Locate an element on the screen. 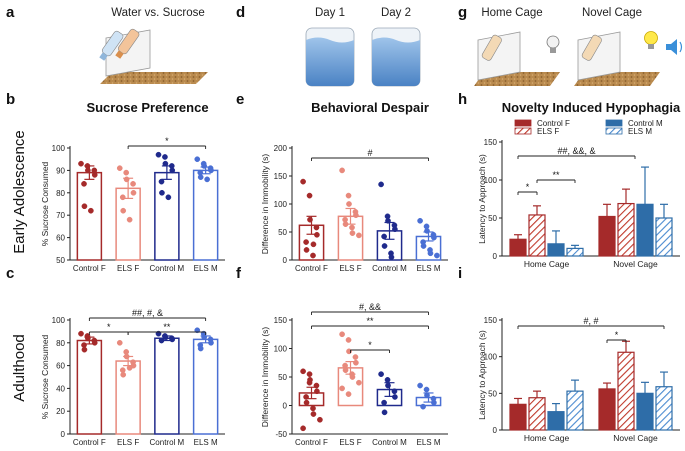 This screenshot has height=451, width=685. significance-label: ##, #, & is located at coordinates (147, 313).